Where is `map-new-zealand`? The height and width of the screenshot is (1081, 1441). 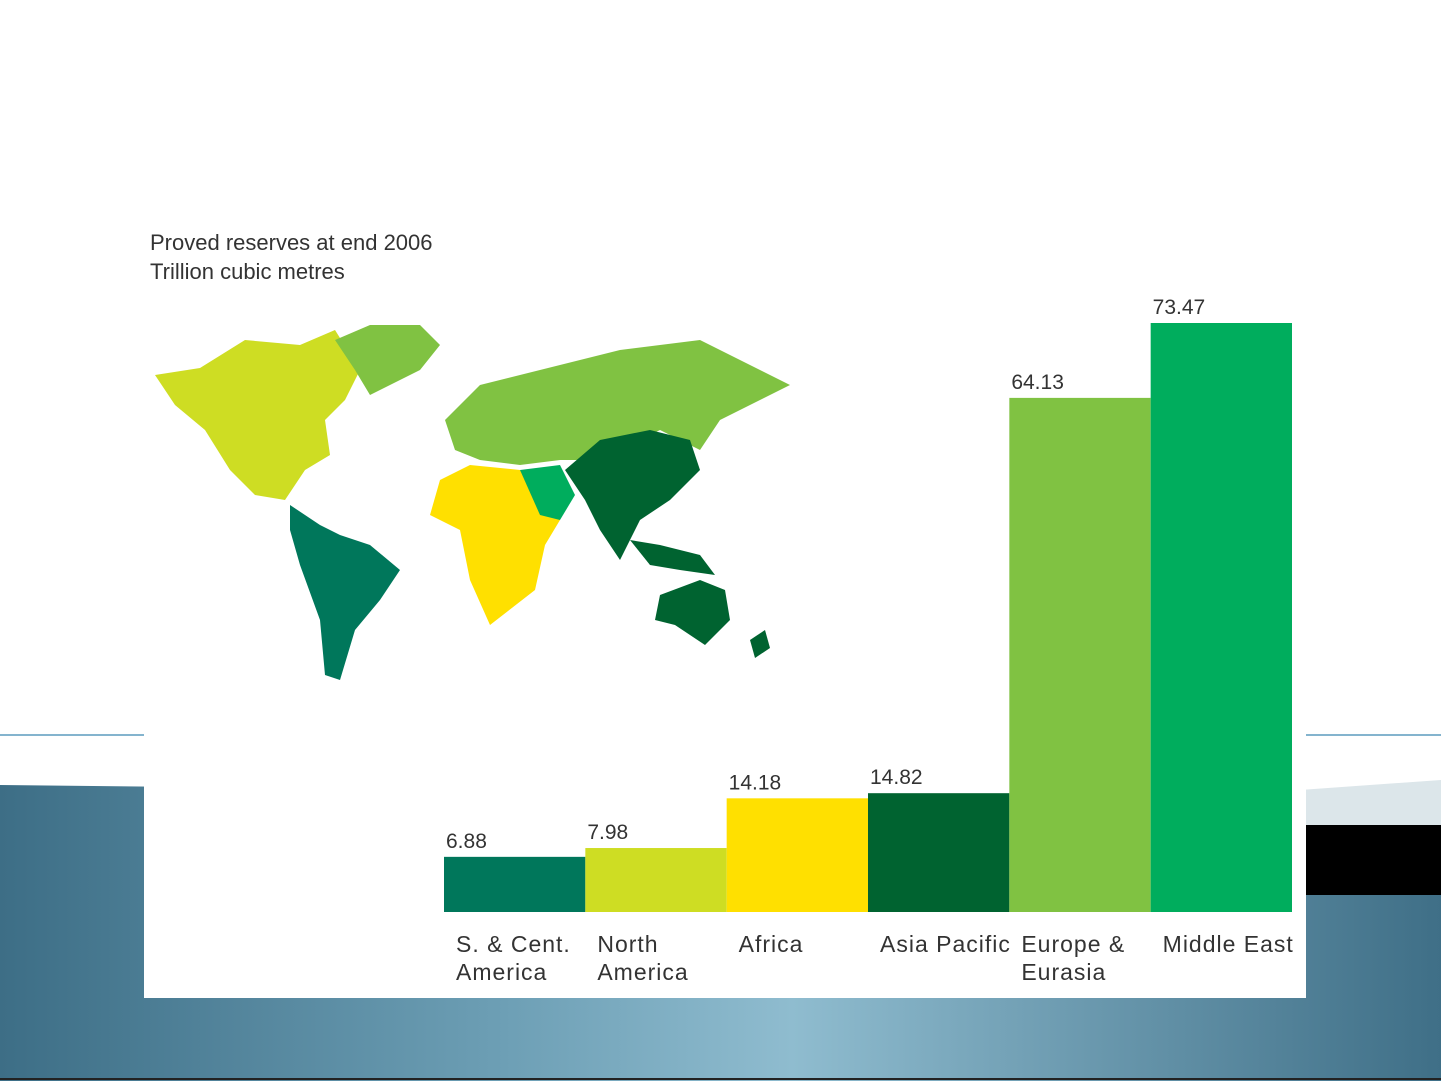 map-new-zealand is located at coordinates (760, 644).